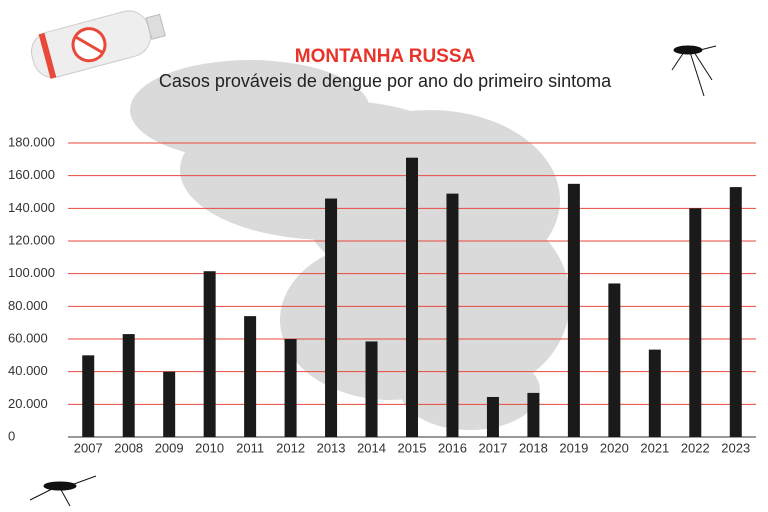 The image size is (768, 512). What do you see at coordinates (88, 447) in the screenshot?
I see `x-tick-label: 2007` at bounding box center [88, 447].